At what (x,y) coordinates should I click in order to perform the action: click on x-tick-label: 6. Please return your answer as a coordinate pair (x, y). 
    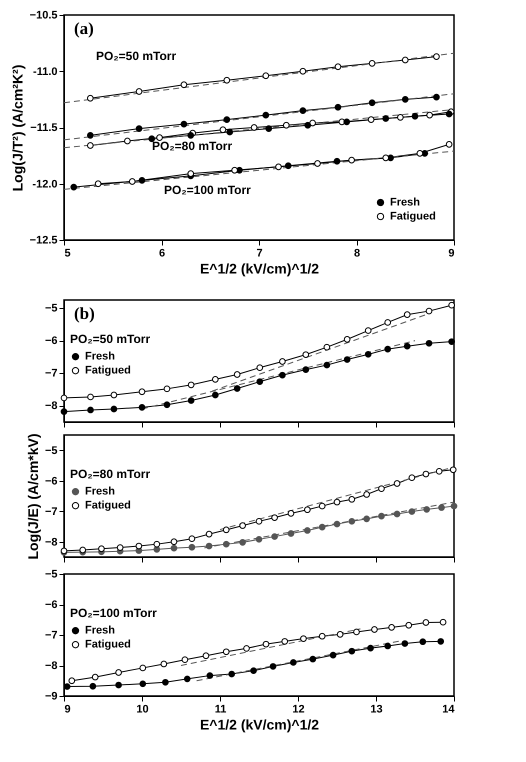
    Looking at the image, I should click on (162, 254).